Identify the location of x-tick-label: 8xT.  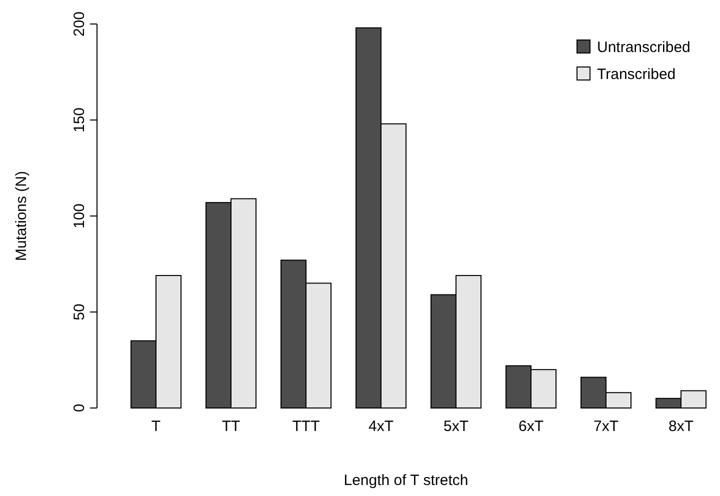
(681, 426).